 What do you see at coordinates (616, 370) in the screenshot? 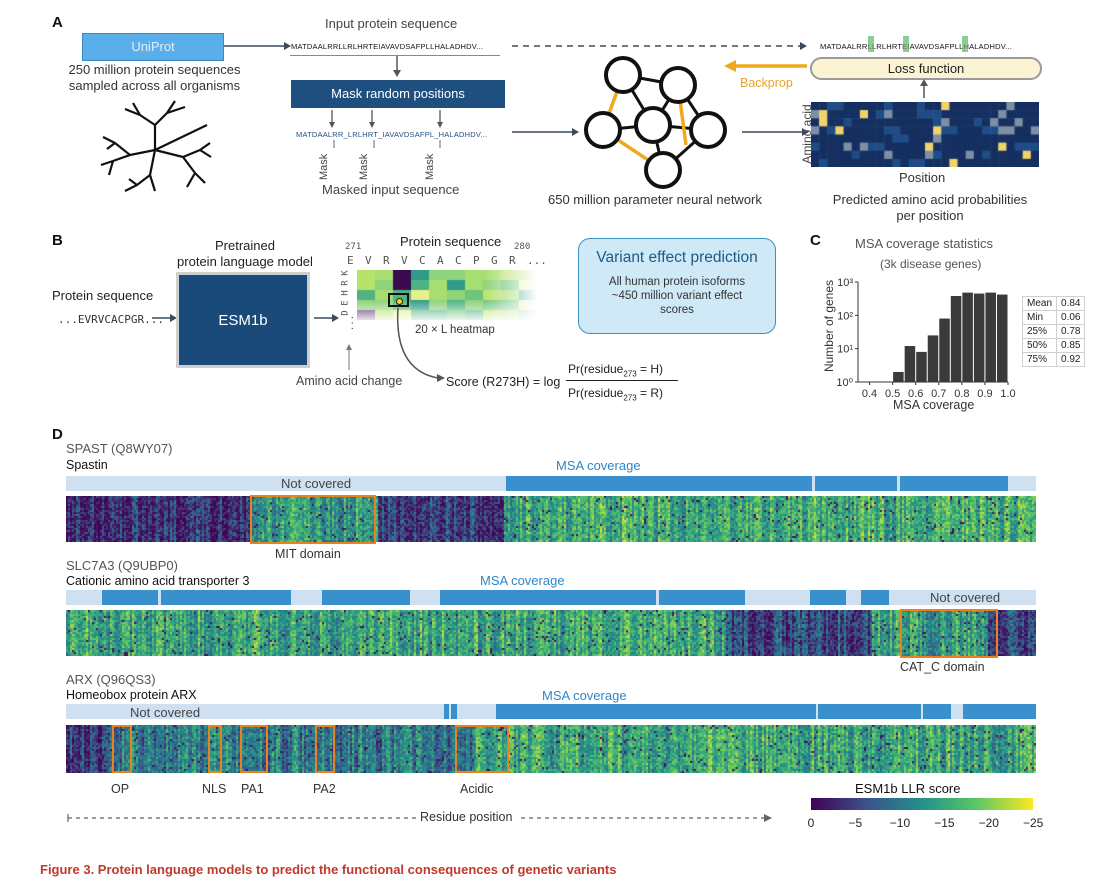
I see `score-numerator: Pr(residue273 = H)` at bounding box center [616, 370].